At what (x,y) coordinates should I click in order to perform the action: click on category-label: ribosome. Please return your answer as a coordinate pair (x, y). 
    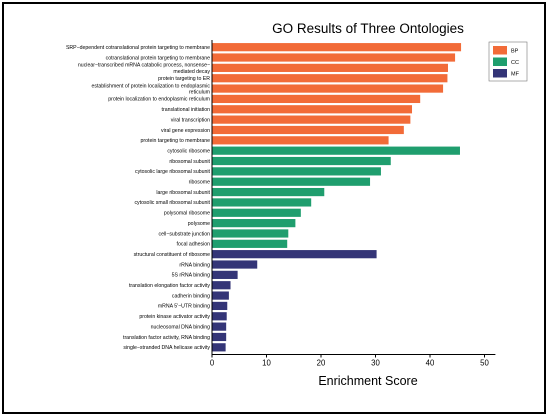
    Looking at the image, I should click on (199, 183).